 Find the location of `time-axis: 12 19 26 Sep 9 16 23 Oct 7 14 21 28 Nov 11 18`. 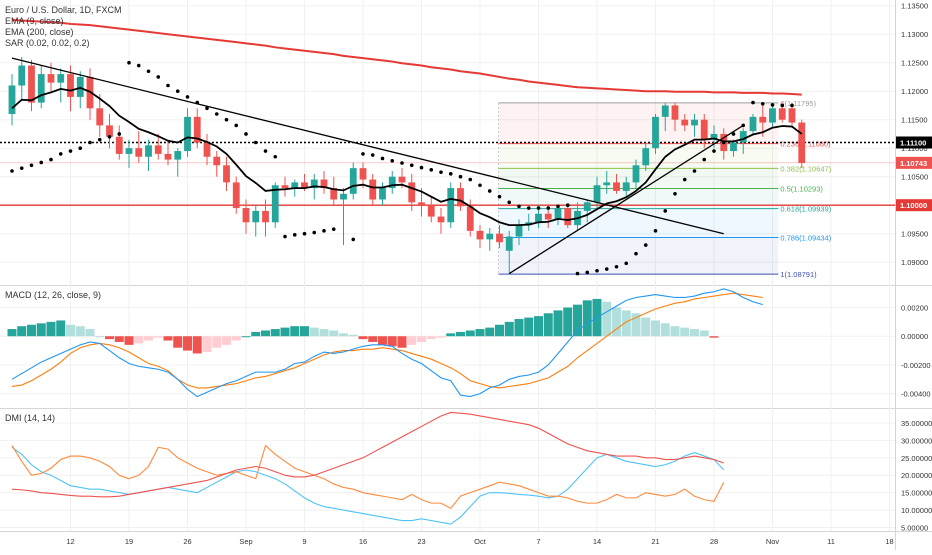

time-axis: 12 19 26 Sep 9 16 23 Oct 7 14 21 28 Nov 11 18 is located at coordinates (479, 541).